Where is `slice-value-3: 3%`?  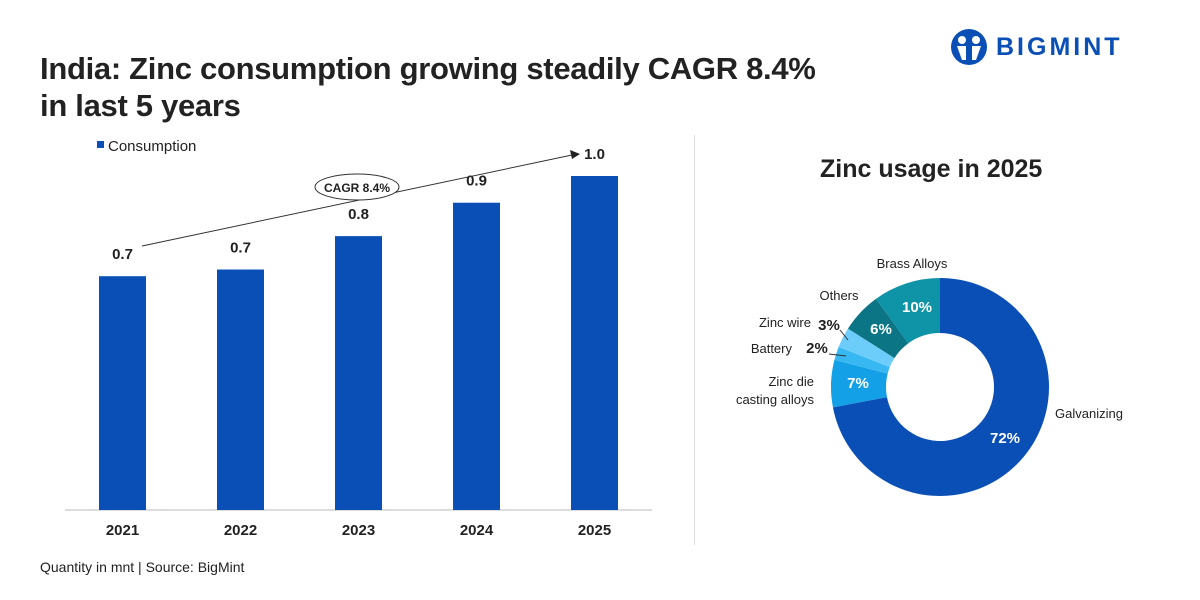 slice-value-3: 3% is located at coordinates (829, 325).